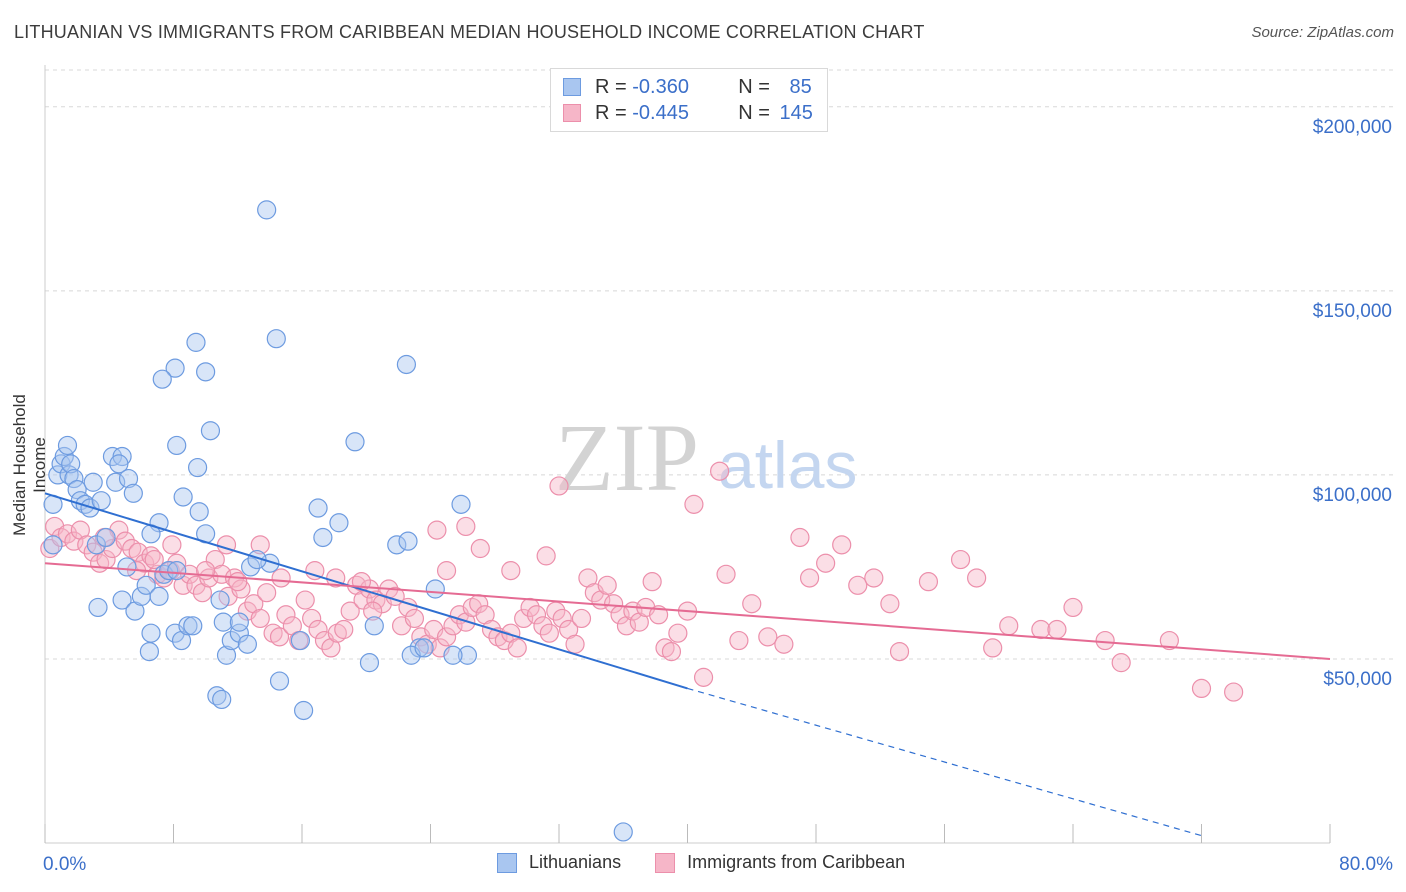  I want to click on y-tick-label: $150,000, so click(1352, 311).